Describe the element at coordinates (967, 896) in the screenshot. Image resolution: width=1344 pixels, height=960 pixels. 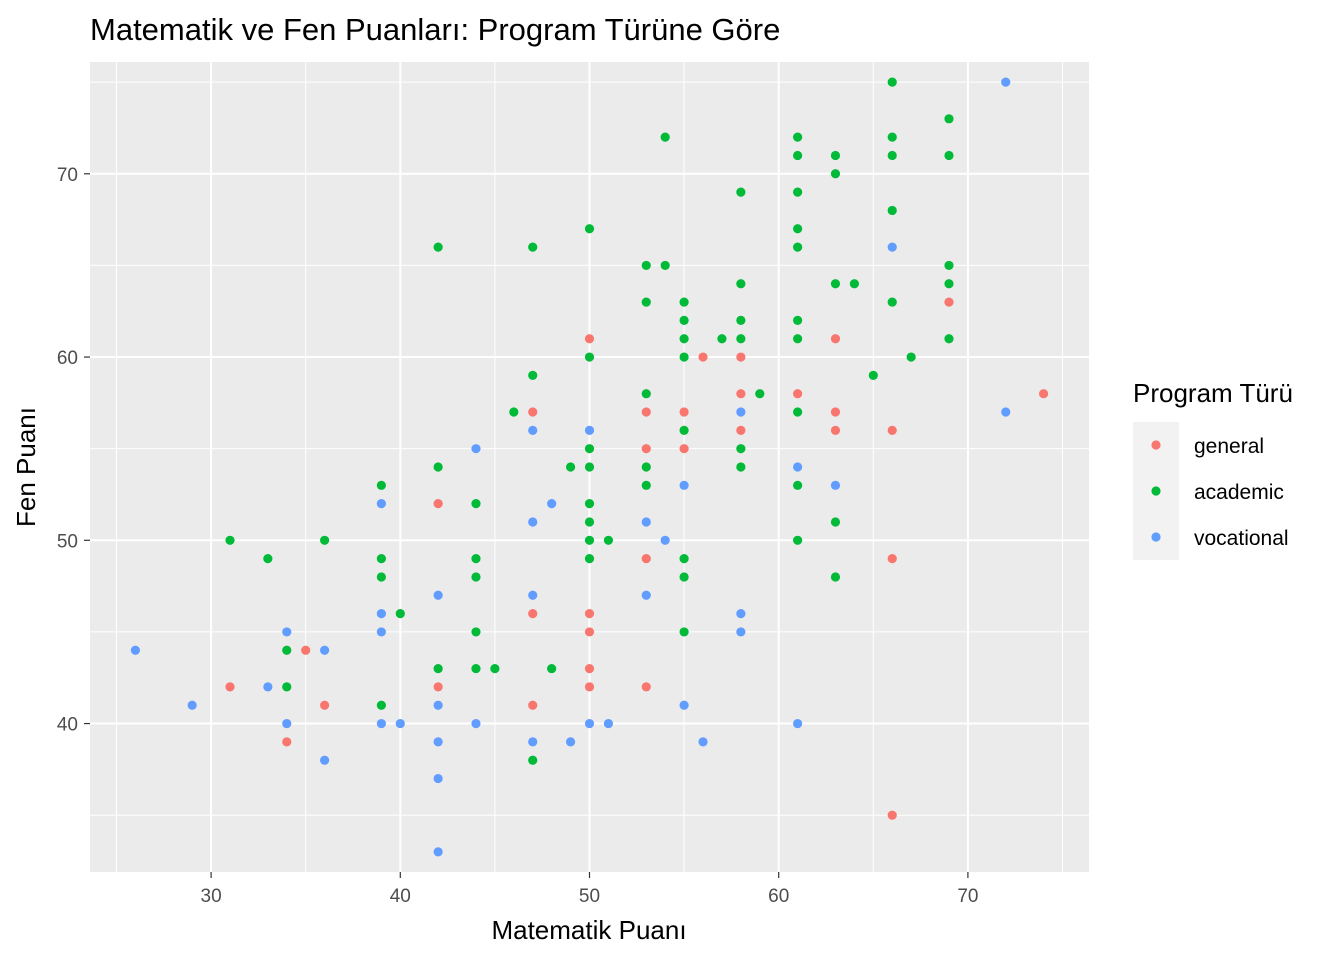
I see `x-tick-label: 70` at that location.